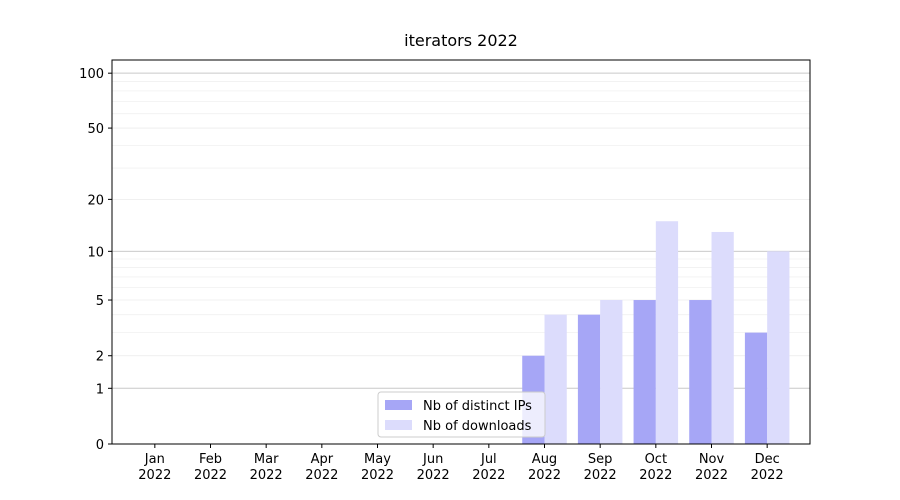  I want to click on y-tick-label: 0, so click(100, 445).